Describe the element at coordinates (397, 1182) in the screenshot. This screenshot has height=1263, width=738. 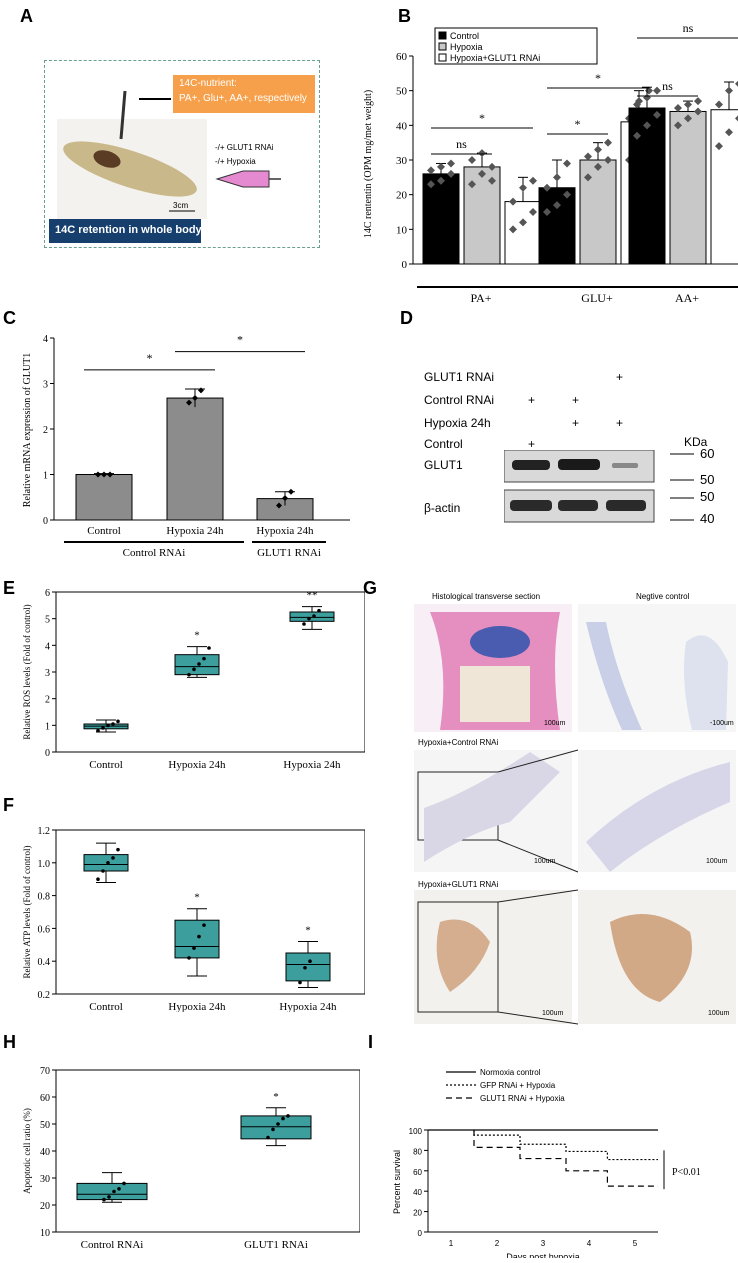
I see `y-axis-label: Percent survival` at that location.